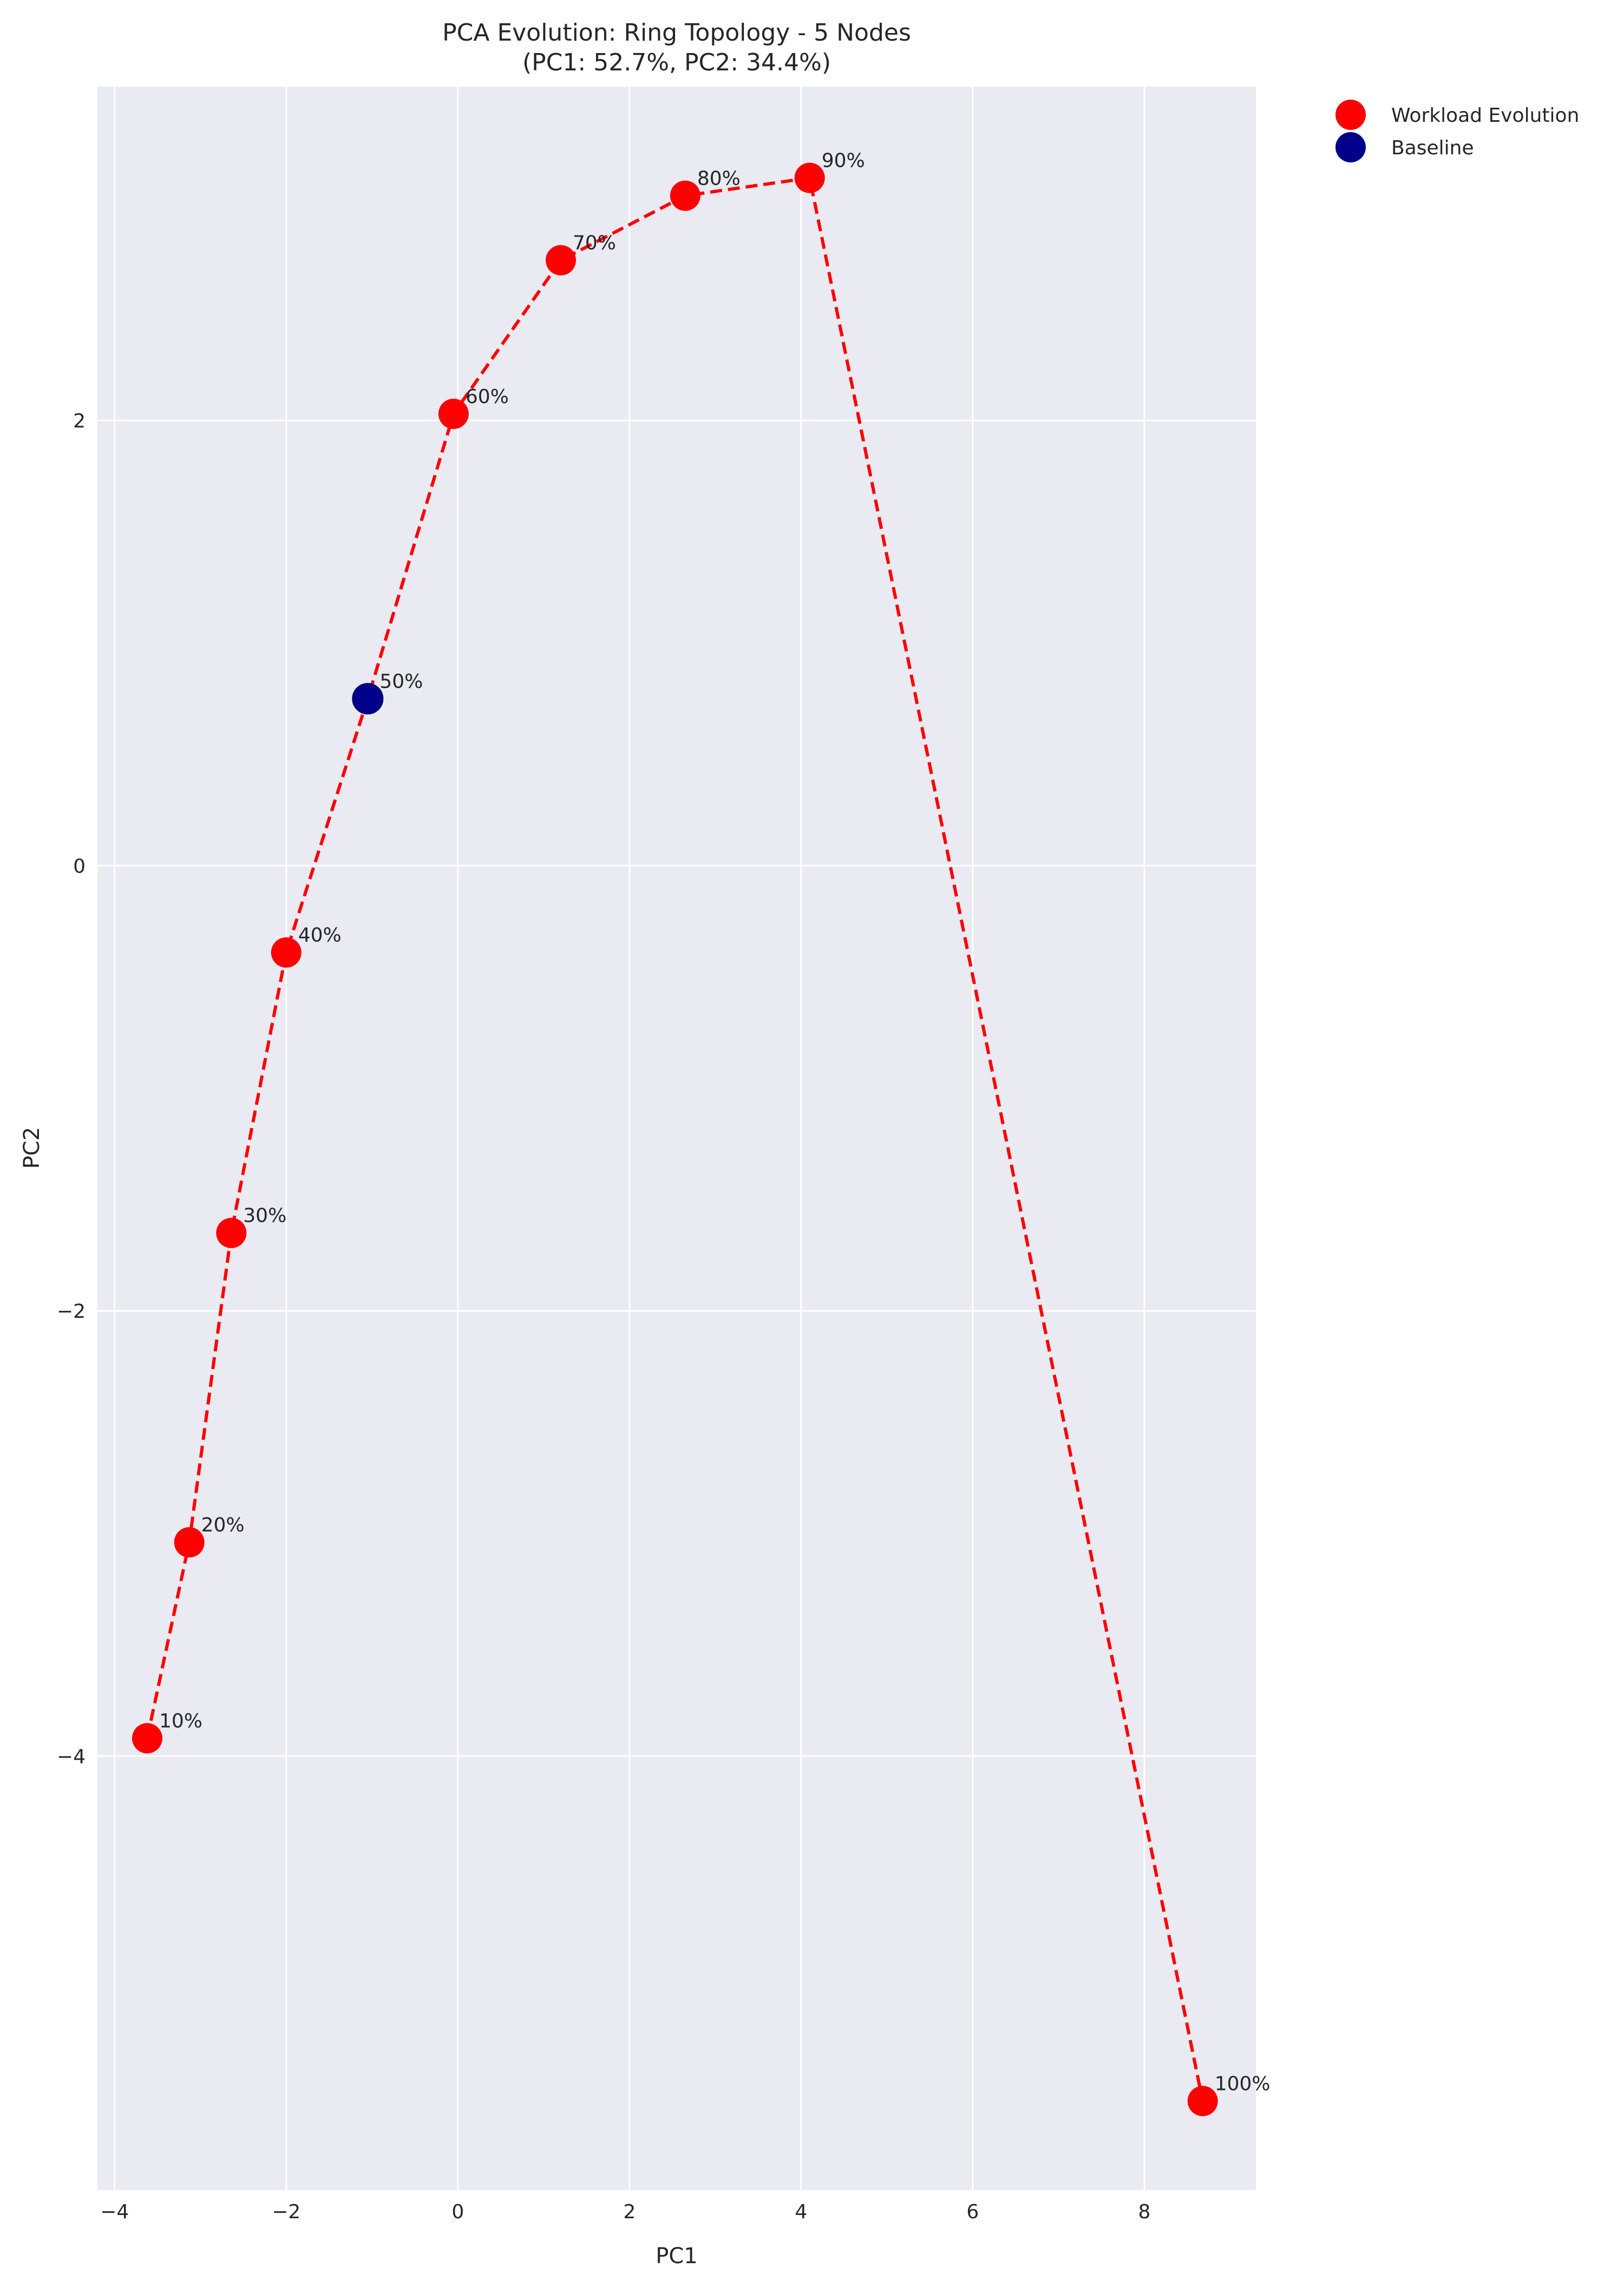 Image resolution: width=1624 pixels, height=2274 pixels. Describe the element at coordinates (31, 1148) in the screenshot. I see `y-axis-label: PC2` at that location.